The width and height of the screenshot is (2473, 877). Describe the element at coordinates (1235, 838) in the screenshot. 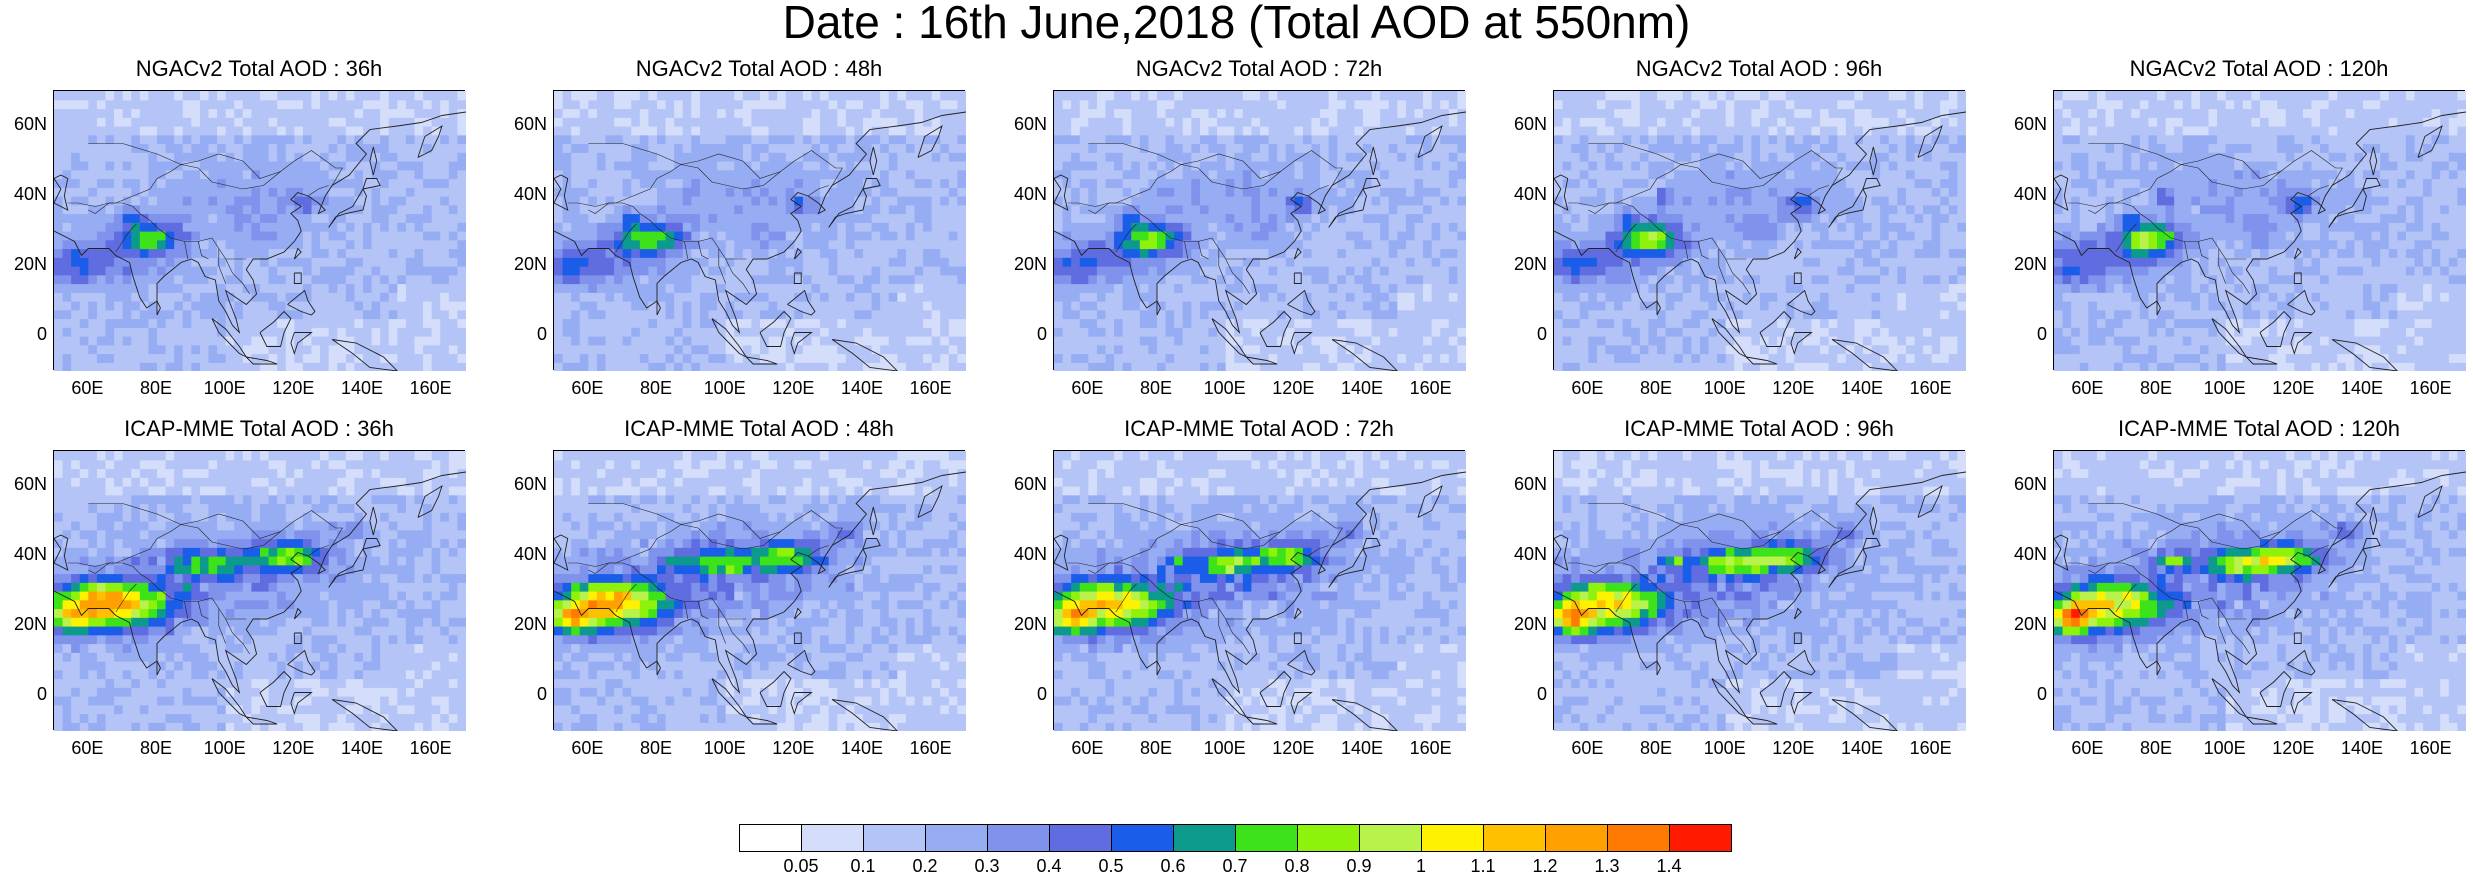

I see `colorbar` at that location.